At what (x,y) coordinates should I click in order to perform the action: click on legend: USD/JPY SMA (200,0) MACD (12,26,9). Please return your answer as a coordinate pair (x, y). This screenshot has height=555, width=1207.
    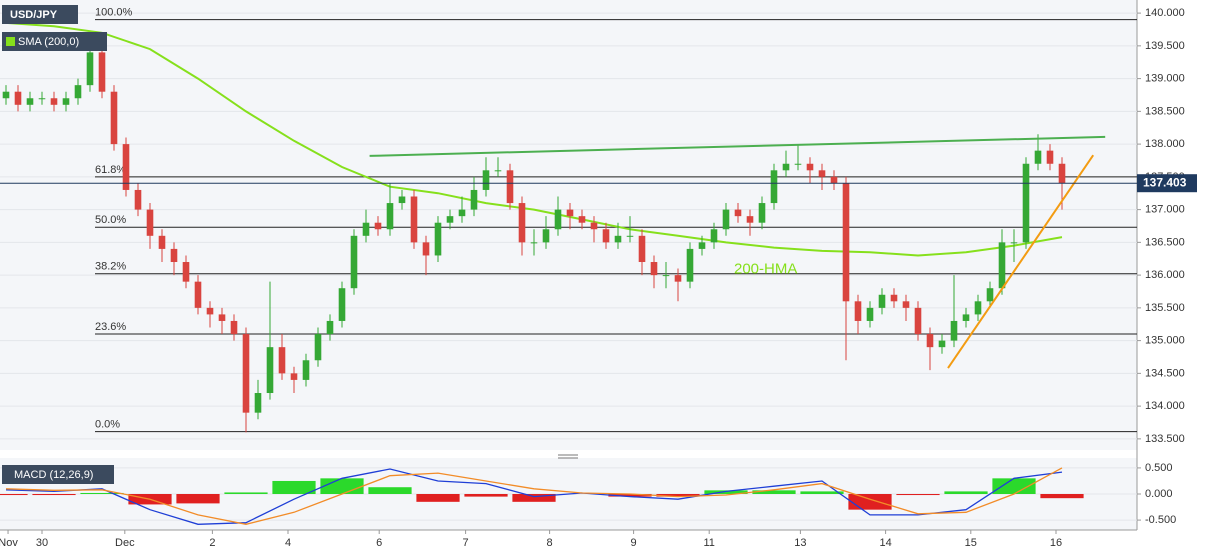
    Looking at the image, I should click on (58, 244).